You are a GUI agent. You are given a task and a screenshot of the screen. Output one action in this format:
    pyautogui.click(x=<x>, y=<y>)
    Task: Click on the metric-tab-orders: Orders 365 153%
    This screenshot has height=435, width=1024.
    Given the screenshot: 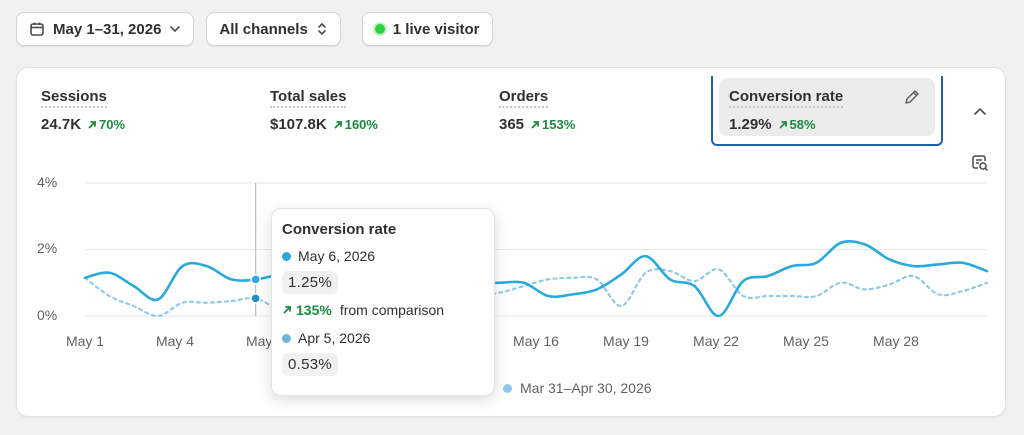 What is the action you would take?
    pyautogui.click(x=537, y=110)
    